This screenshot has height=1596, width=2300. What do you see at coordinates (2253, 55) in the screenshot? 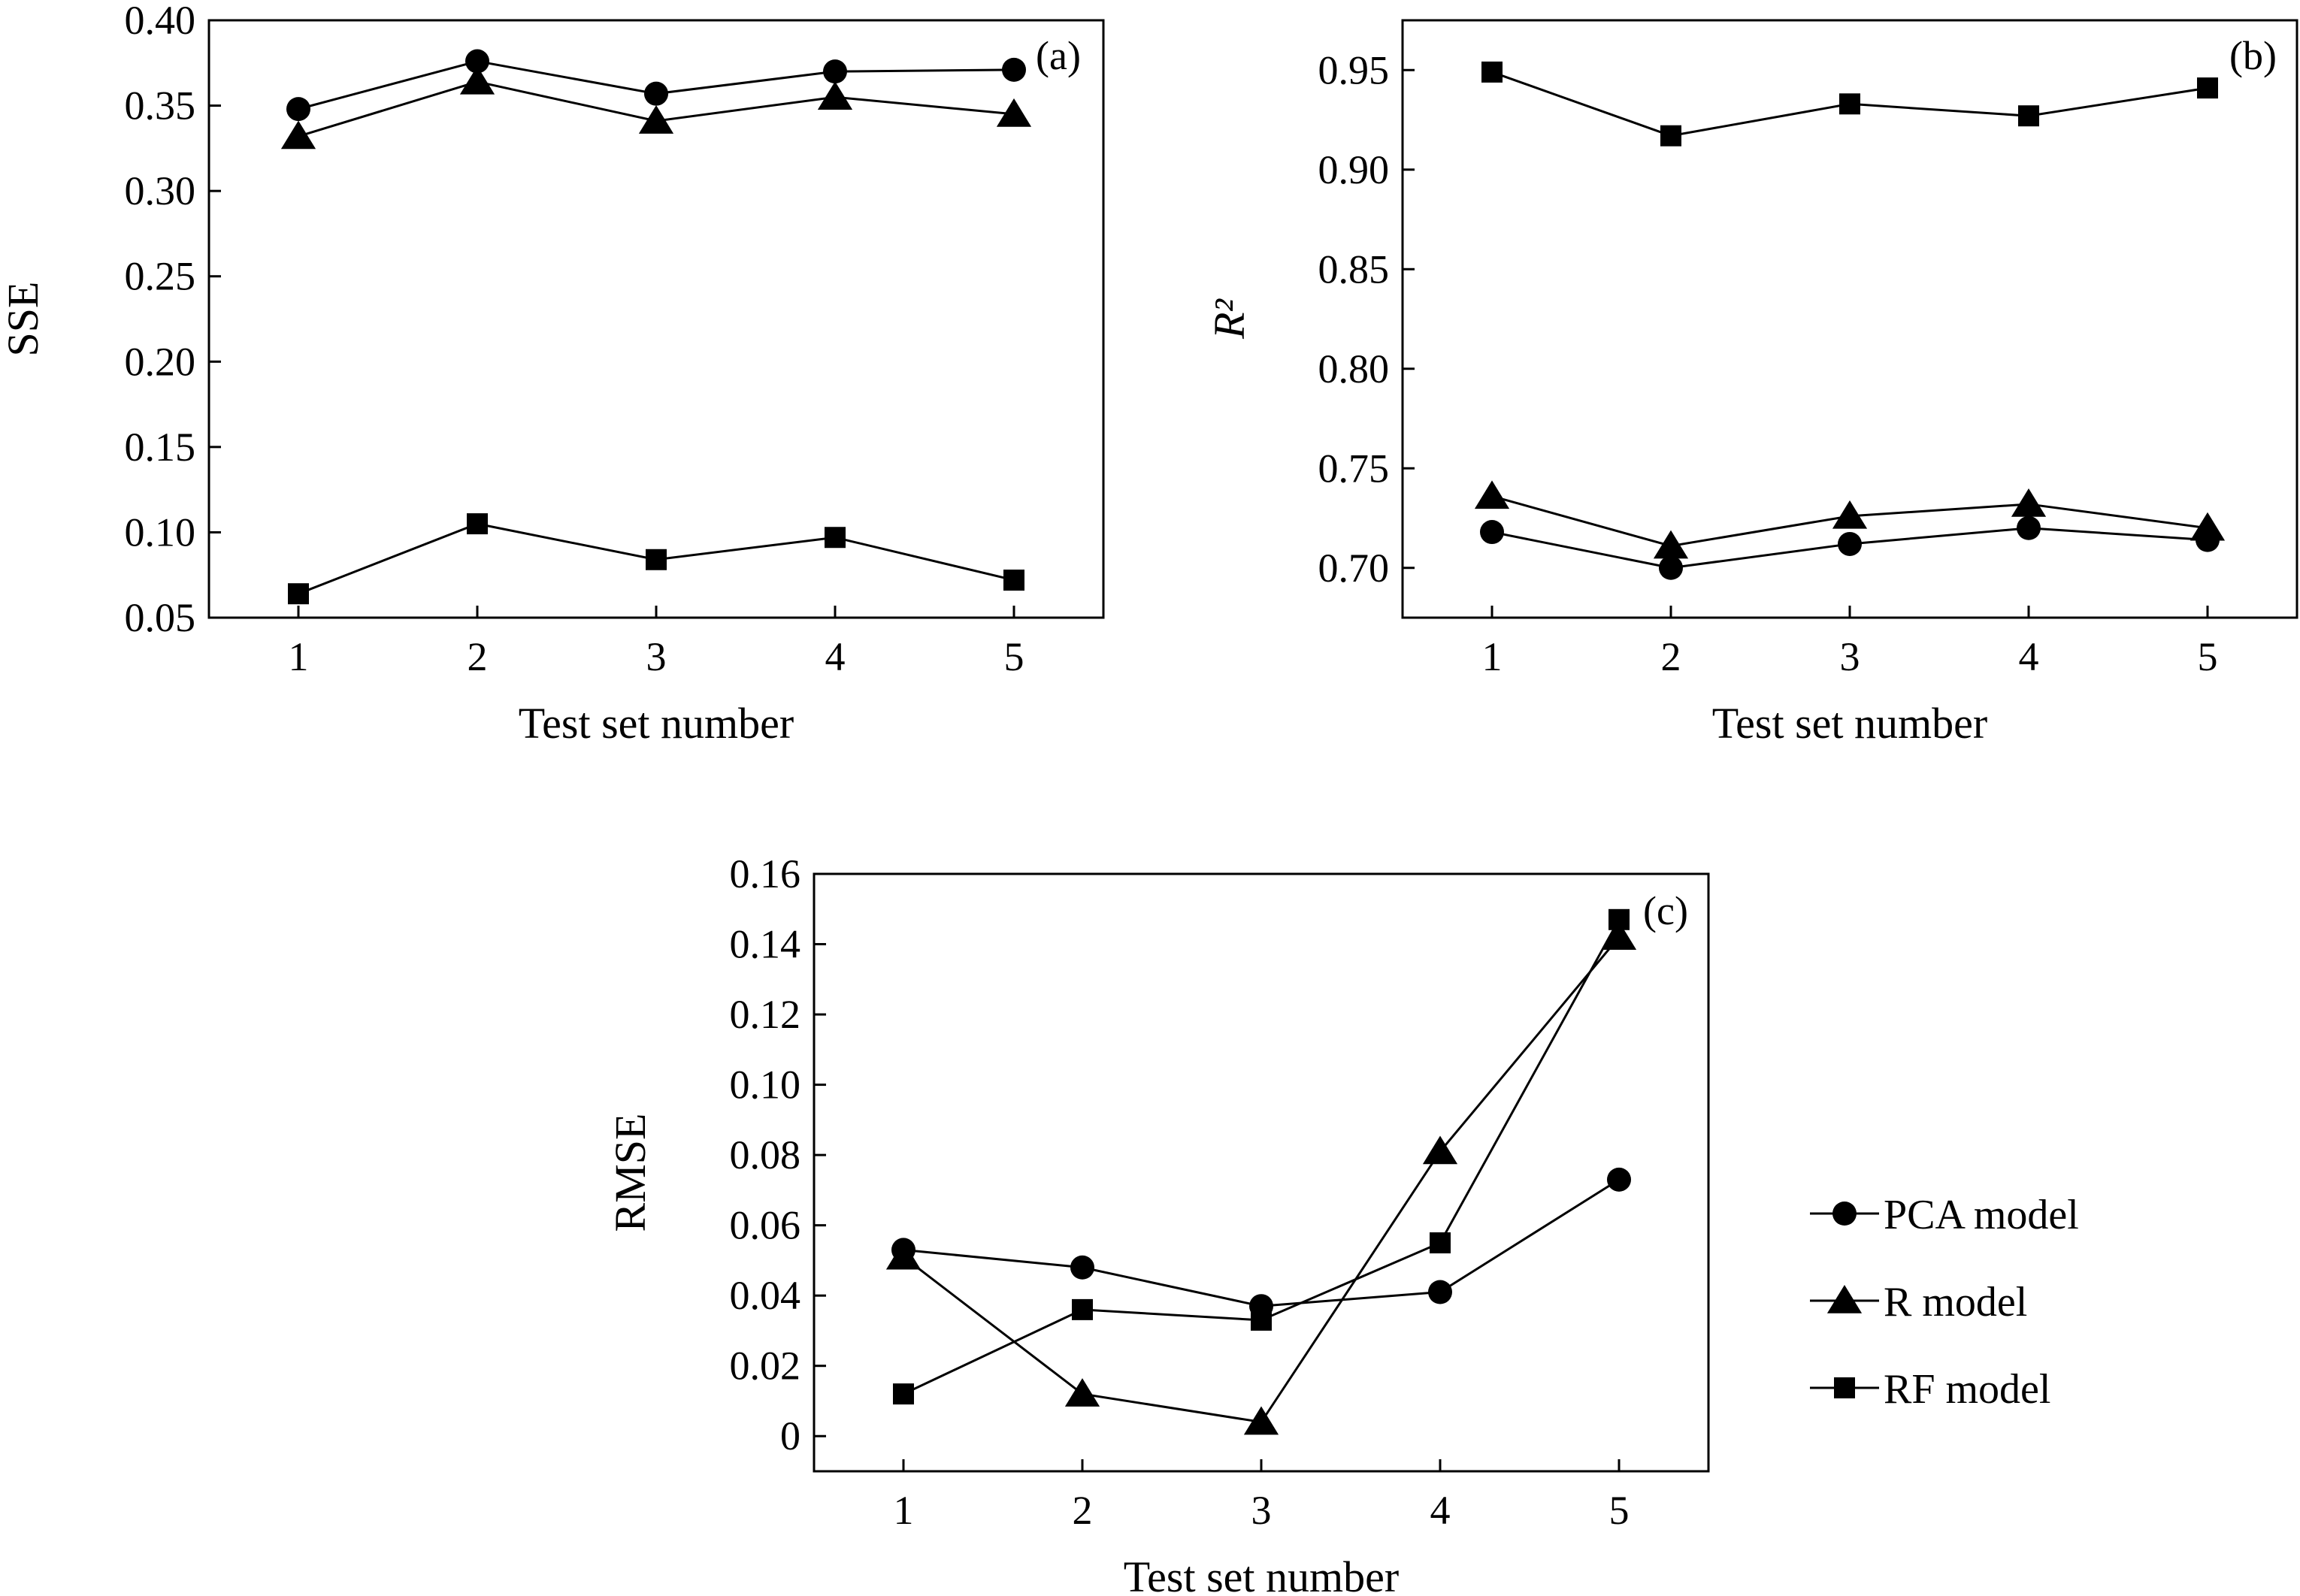
I see `panel-label: (b)` at bounding box center [2253, 55].